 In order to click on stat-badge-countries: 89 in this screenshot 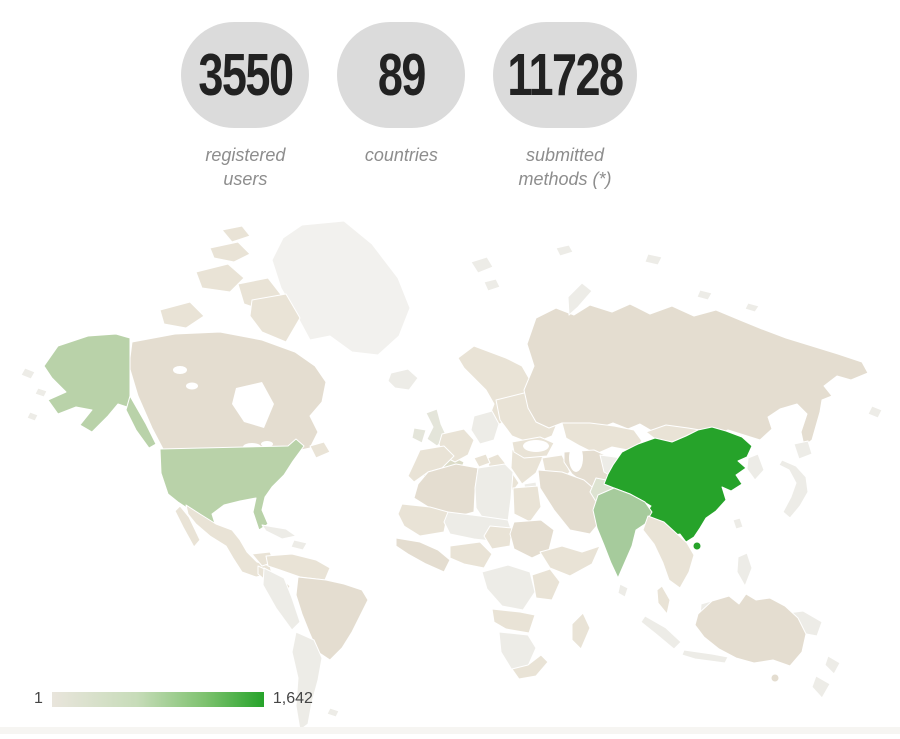, I will do `click(401, 75)`.